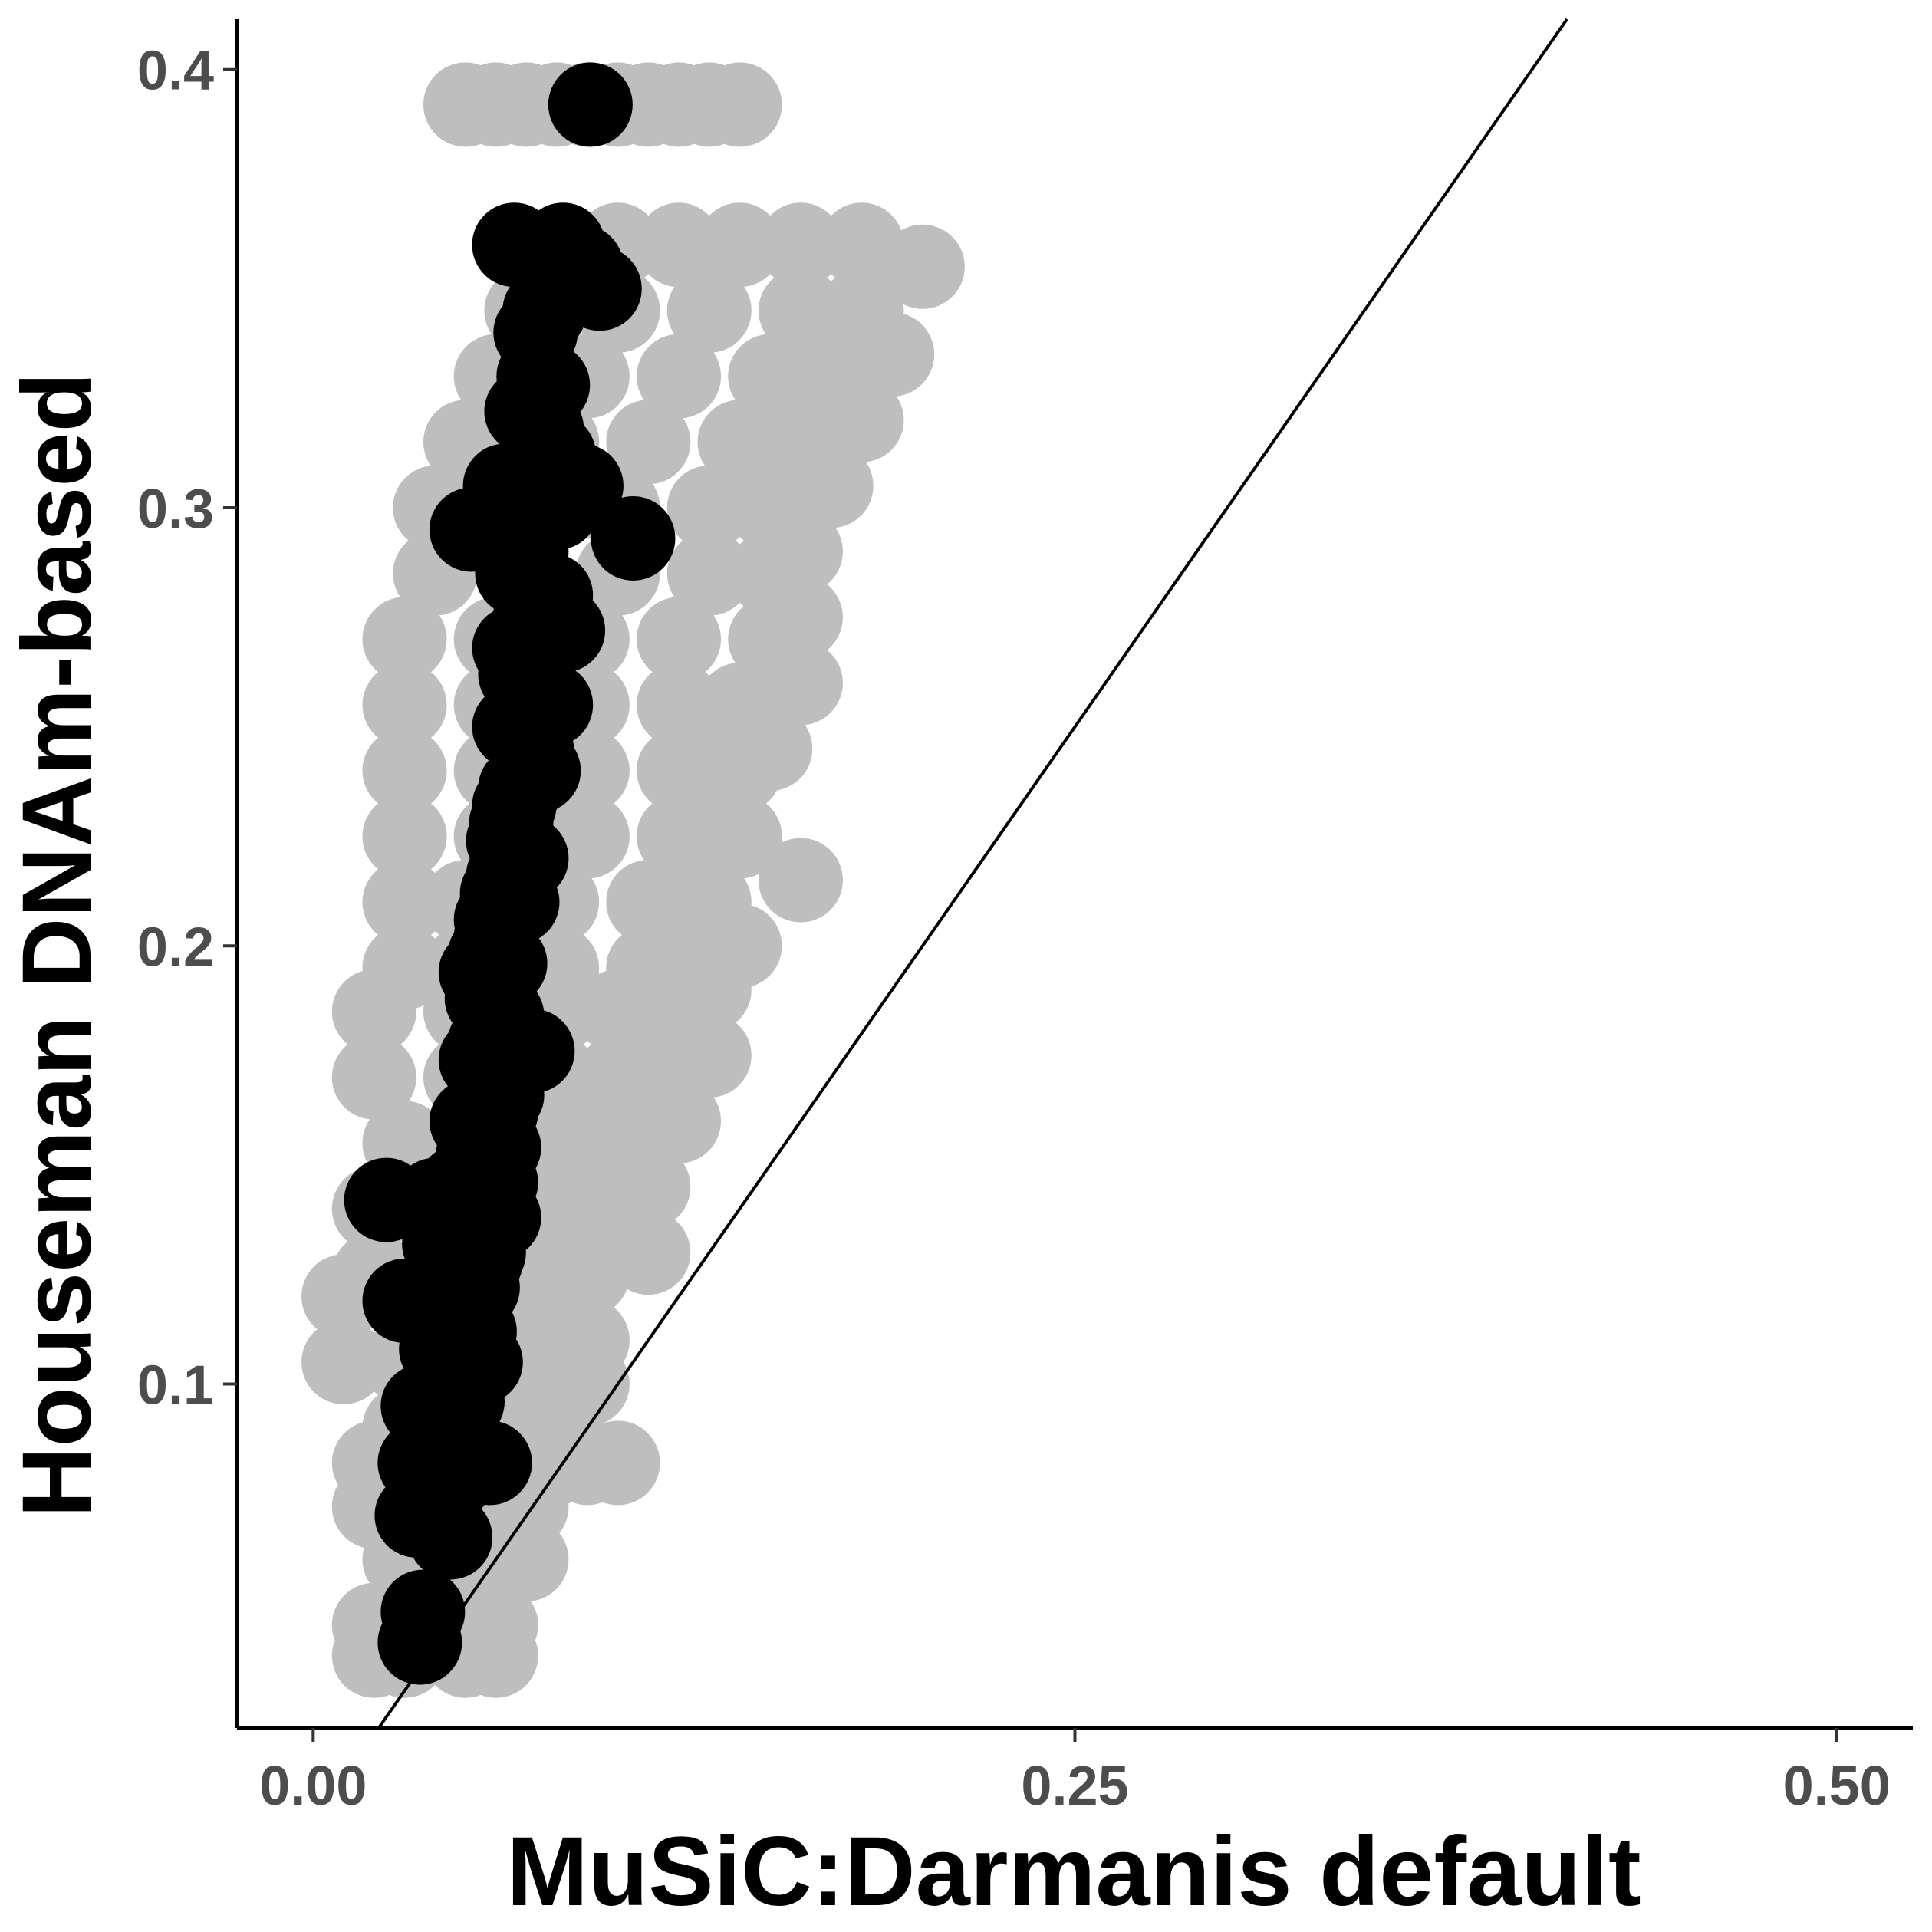  Describe the element at coordinates (175, 71) in the screenshot. I see `y-tick-label: 0.4` at that location.